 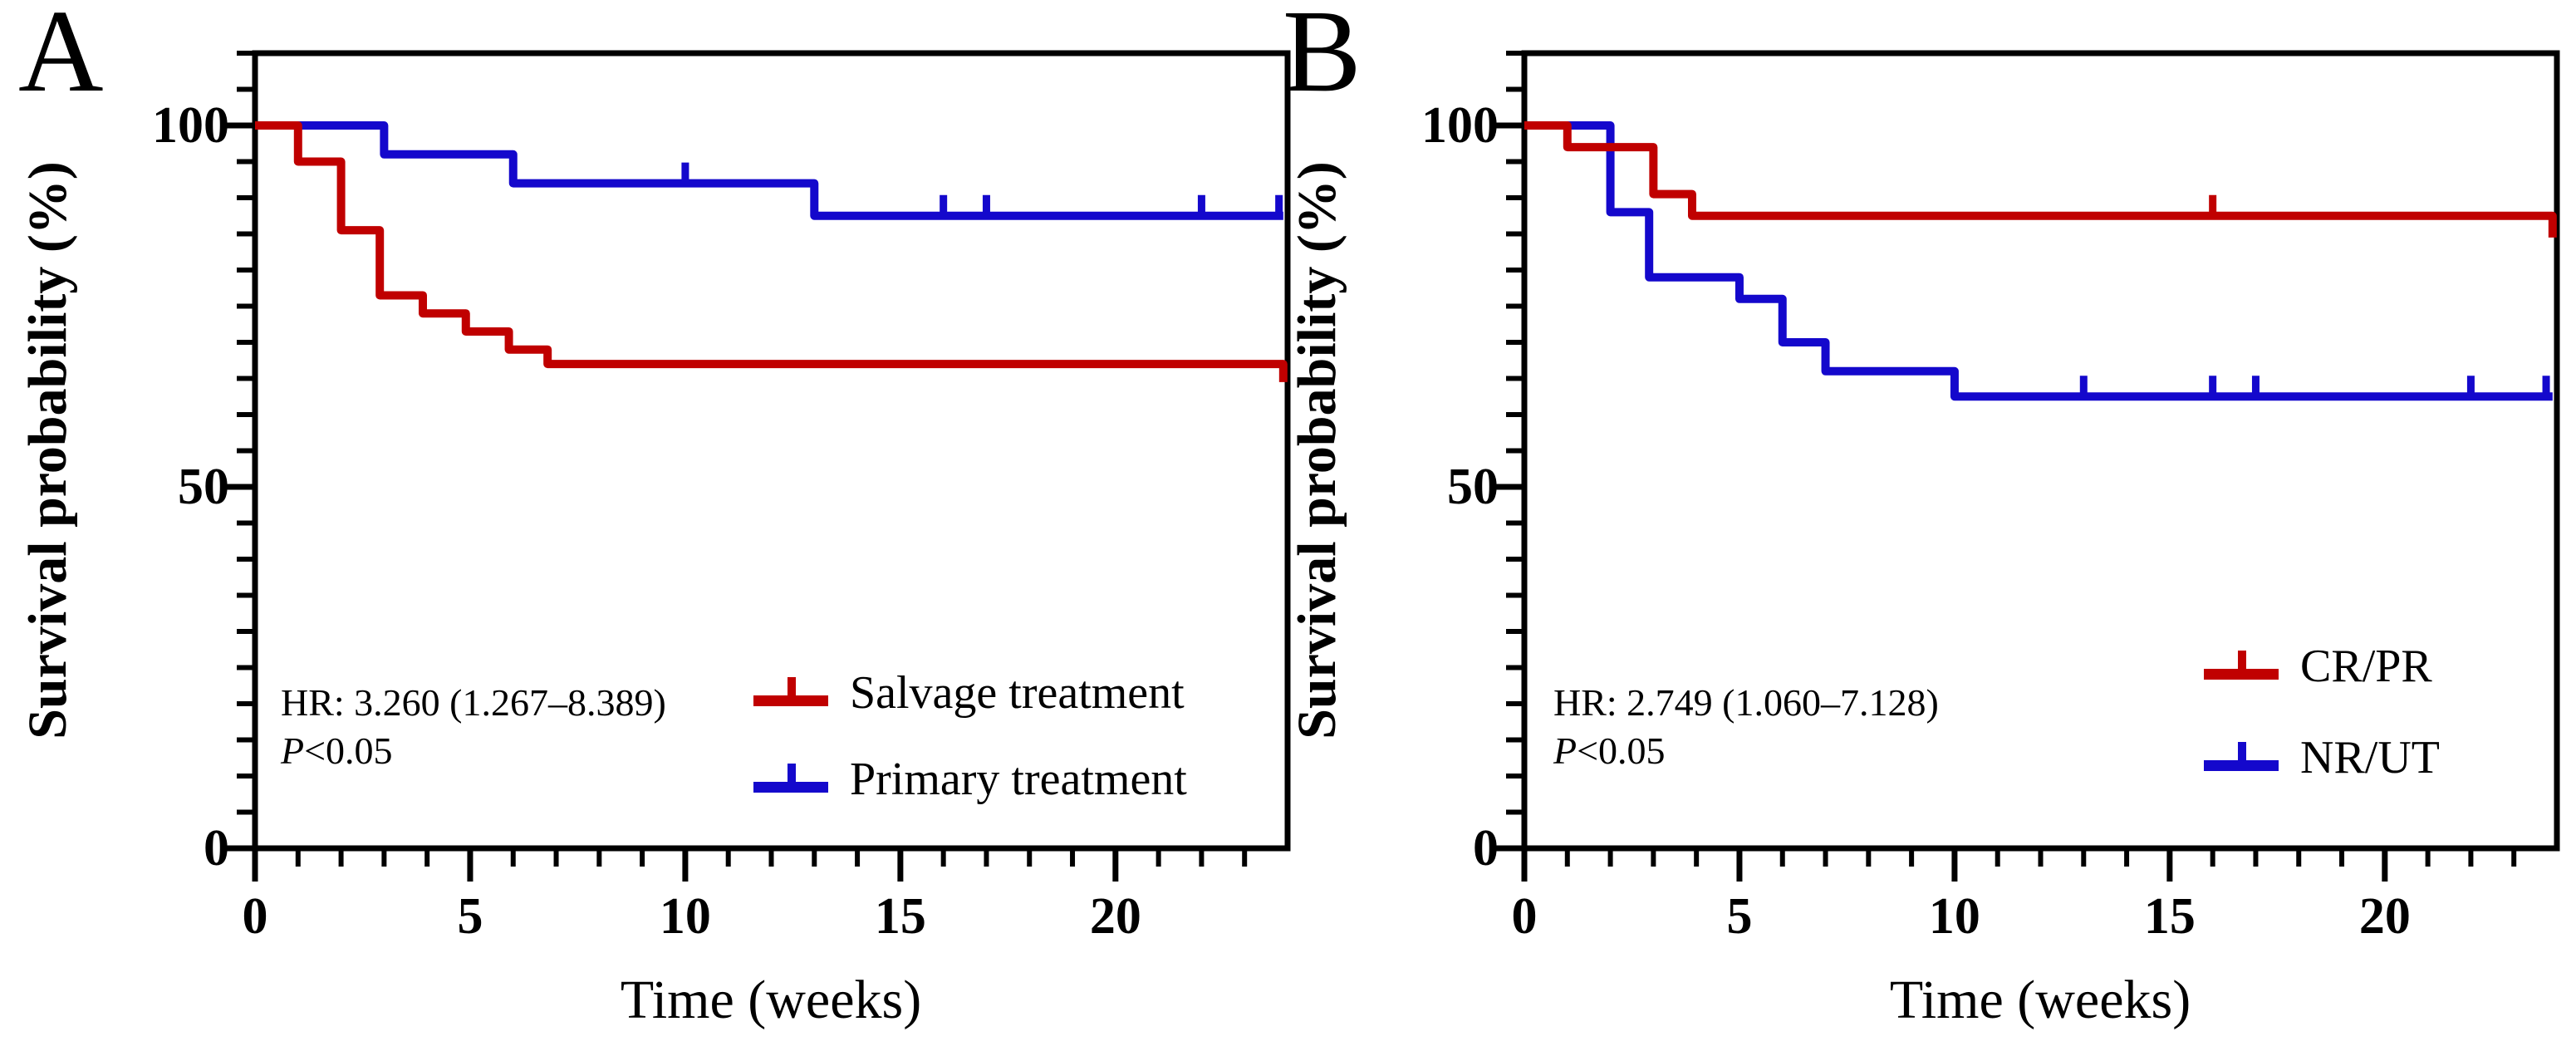 I want to click on series-path-nr-ut, so click(x=2038, y=261).